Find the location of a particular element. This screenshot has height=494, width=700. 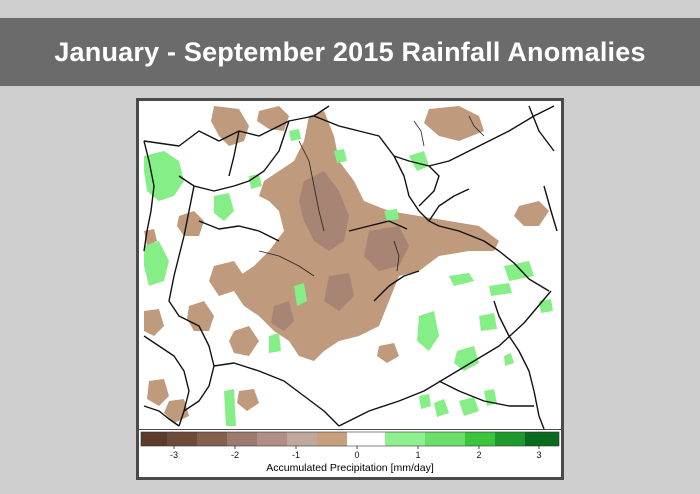

legend-caption: Accumulated Precipitation [mm/day] is located at coordinates (350, 468).